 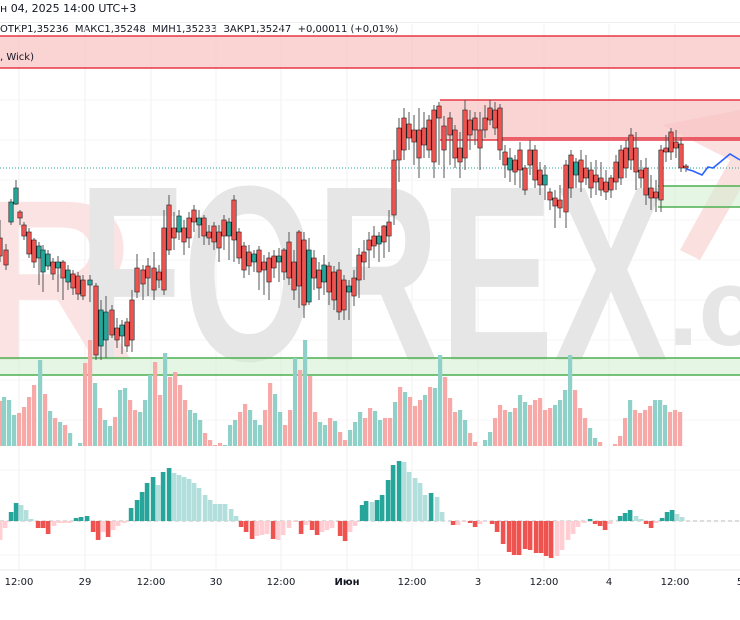 What do you see at coordinates (164, 29) in the screenshot?
I see `low-label: МИН` at bounding box center [164, 29].